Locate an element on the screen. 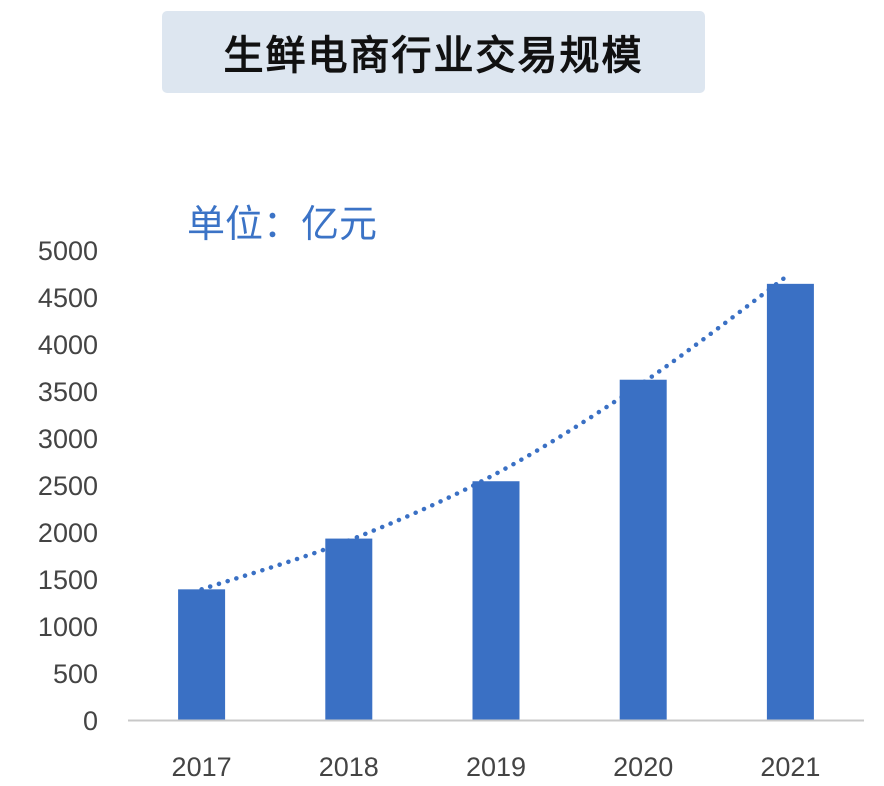 The image size is (884, 786). y-tick-label: 0 is located at coordinates (90, 721).